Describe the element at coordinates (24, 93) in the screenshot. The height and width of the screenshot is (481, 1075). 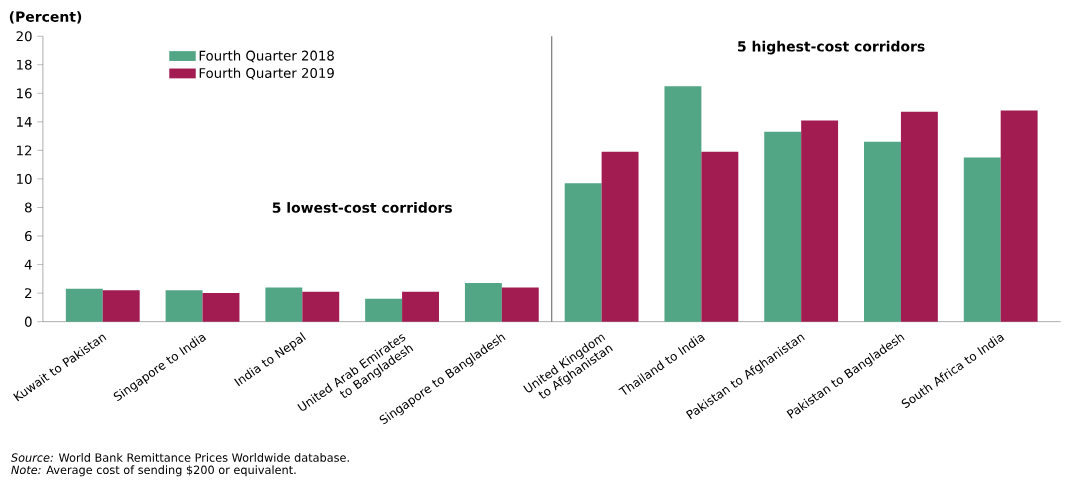
I see `y-tick-label: 16` at that location.